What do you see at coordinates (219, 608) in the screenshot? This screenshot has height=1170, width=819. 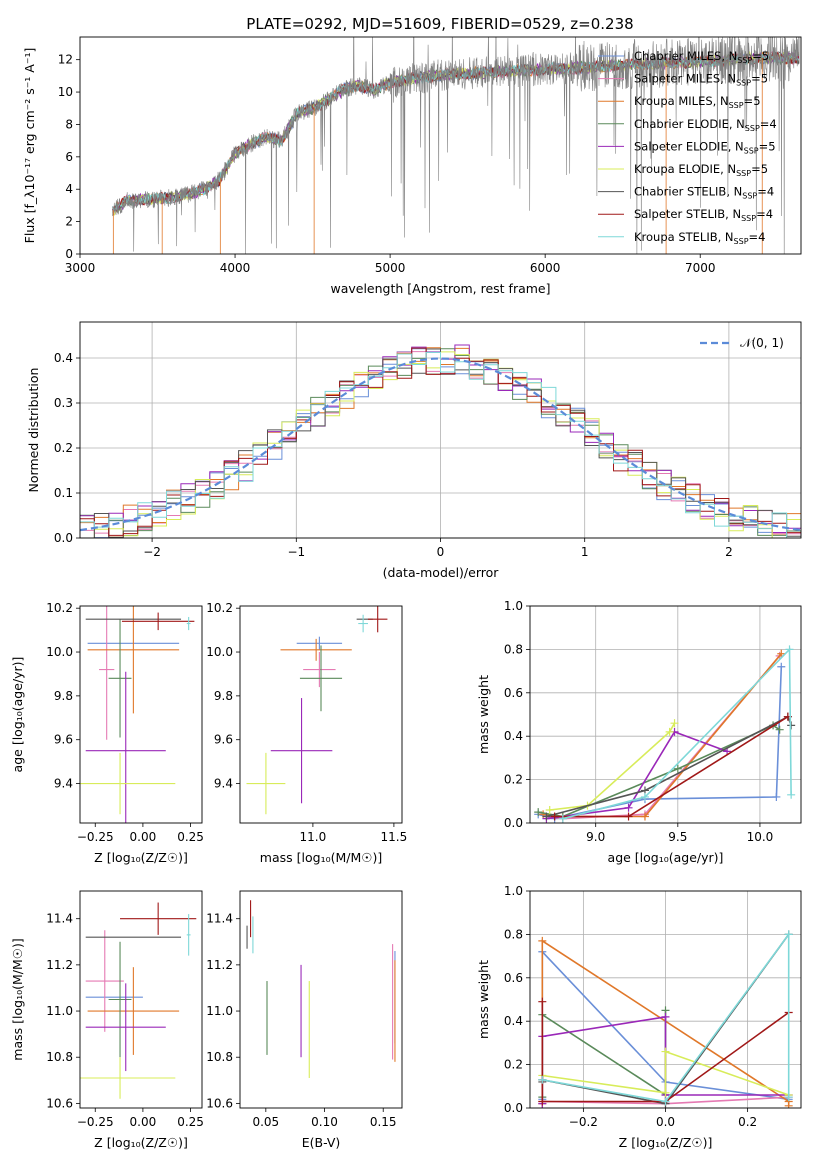 I see `y-tick-label: 10.2` at bounding box center [219, 608].